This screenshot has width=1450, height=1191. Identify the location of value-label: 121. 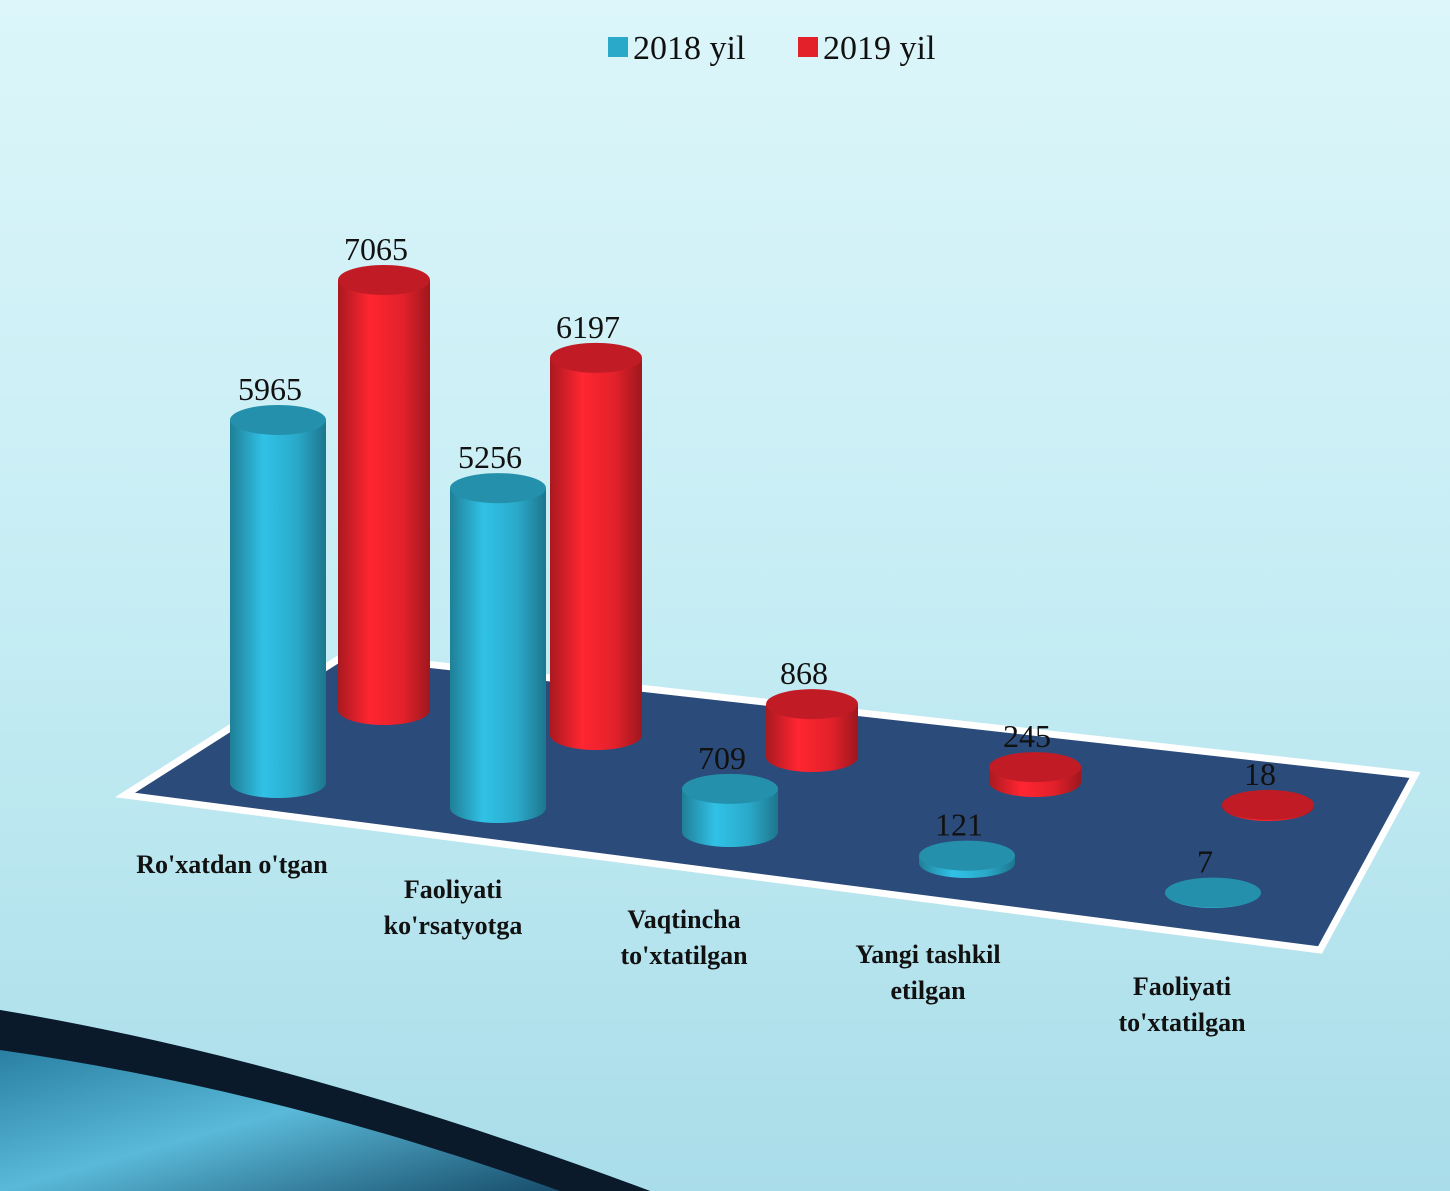
(959, 825).